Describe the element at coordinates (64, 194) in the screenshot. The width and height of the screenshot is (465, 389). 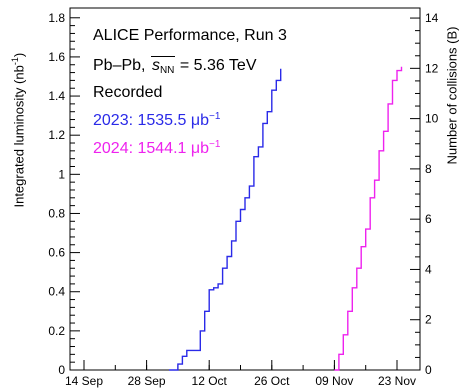
I see `left-axis-ticks: 0 0.2 0.4 0.6 0.8 1 1.2 1.4 1.6 1.8` at that location.